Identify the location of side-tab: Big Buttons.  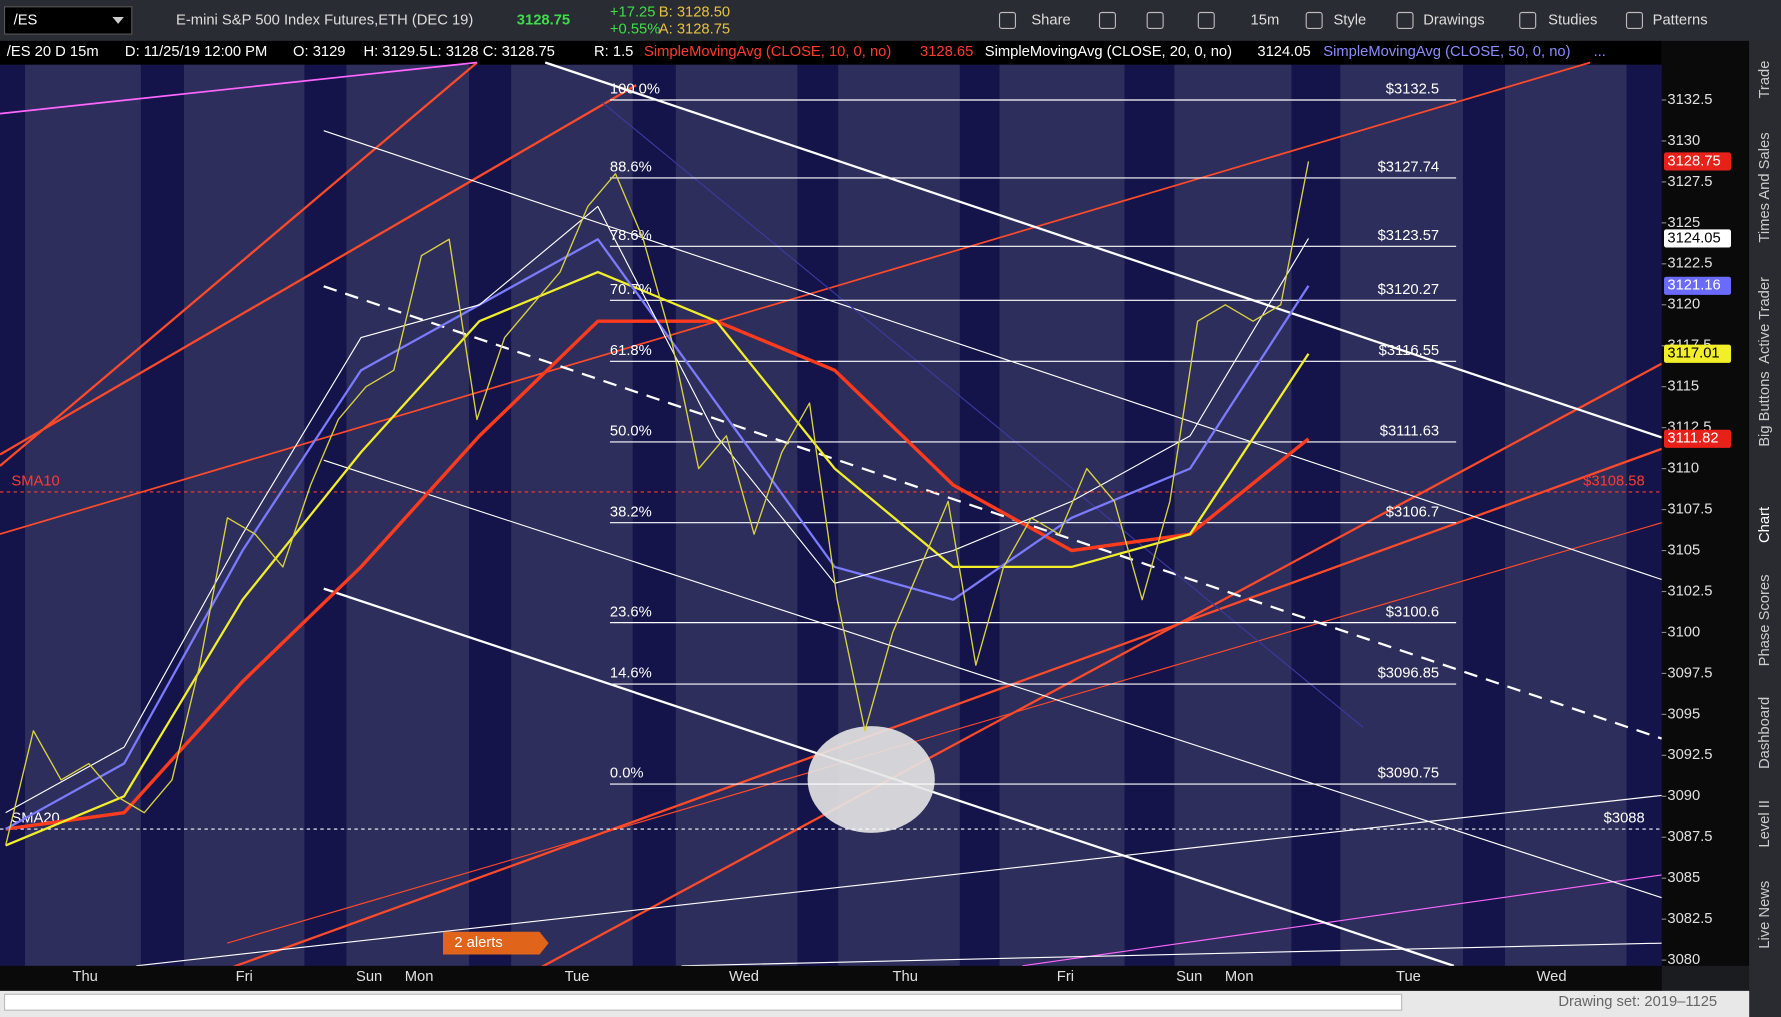
(1765, 408).